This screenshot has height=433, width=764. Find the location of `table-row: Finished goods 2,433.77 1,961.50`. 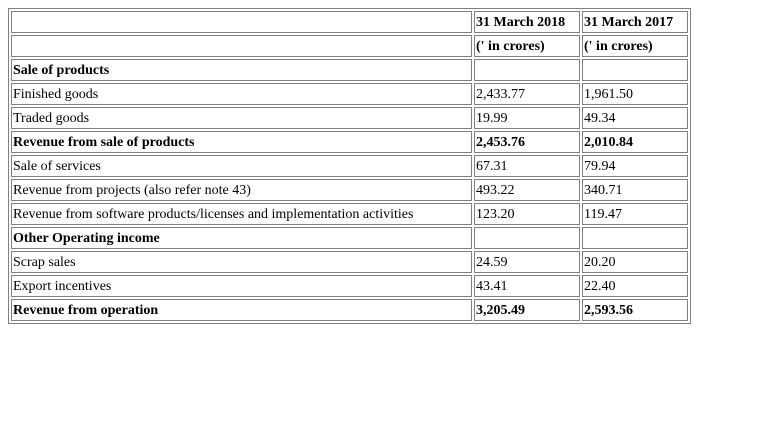

table-row: Finished goods 2,433.77 1,961.50 is located at coordinates (349, 94).